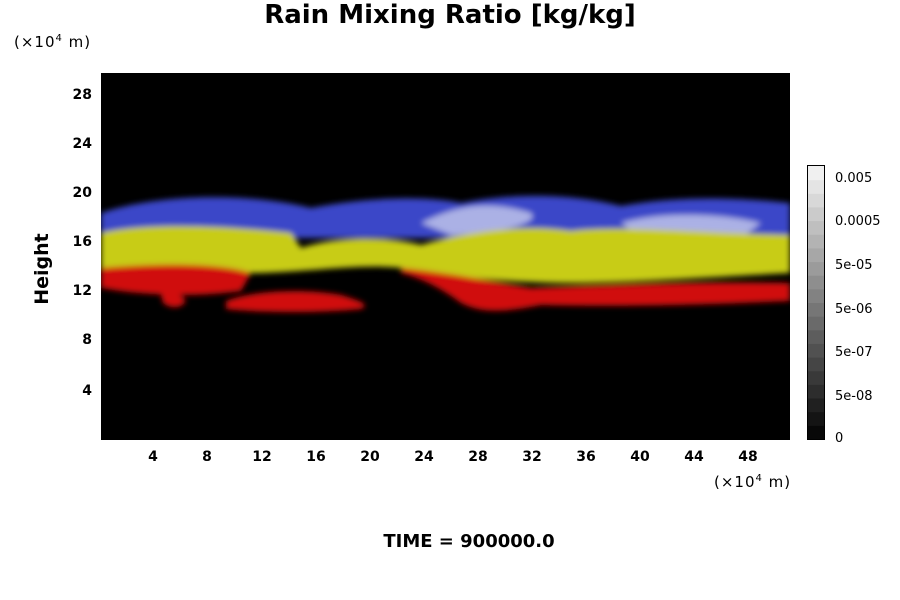 Image resolution: width=900 pixels, height=600 pixels. Describe the element at coordinates (858, 221) in the screenshot. I see `colorbar-label: 0.0005` at that location.